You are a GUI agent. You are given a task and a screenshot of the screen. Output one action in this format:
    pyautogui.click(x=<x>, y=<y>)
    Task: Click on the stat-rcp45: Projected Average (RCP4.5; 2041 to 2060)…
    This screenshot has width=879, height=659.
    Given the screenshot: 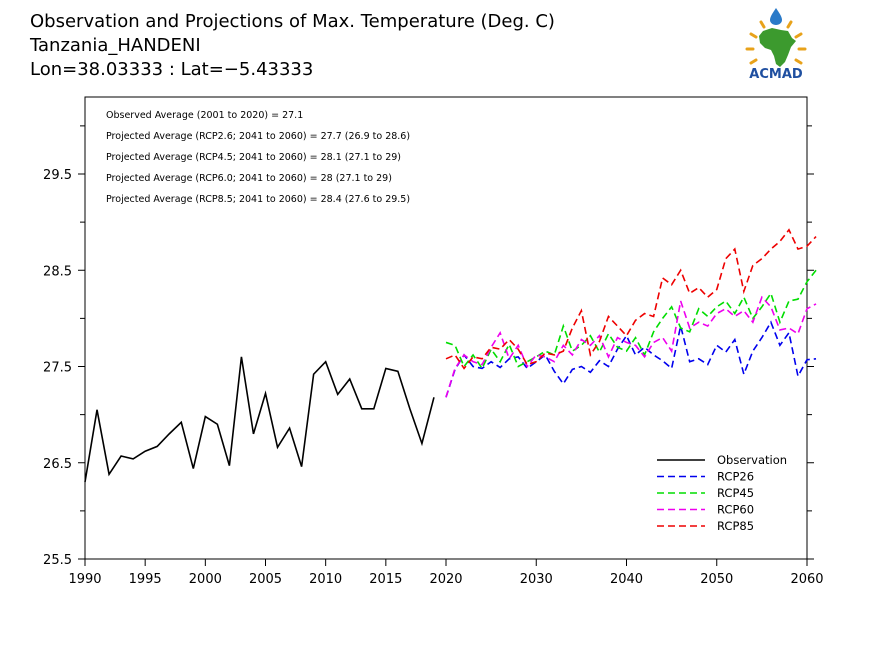 What is the action you would take?
    pyautogui.click(x=253, y=157)
    